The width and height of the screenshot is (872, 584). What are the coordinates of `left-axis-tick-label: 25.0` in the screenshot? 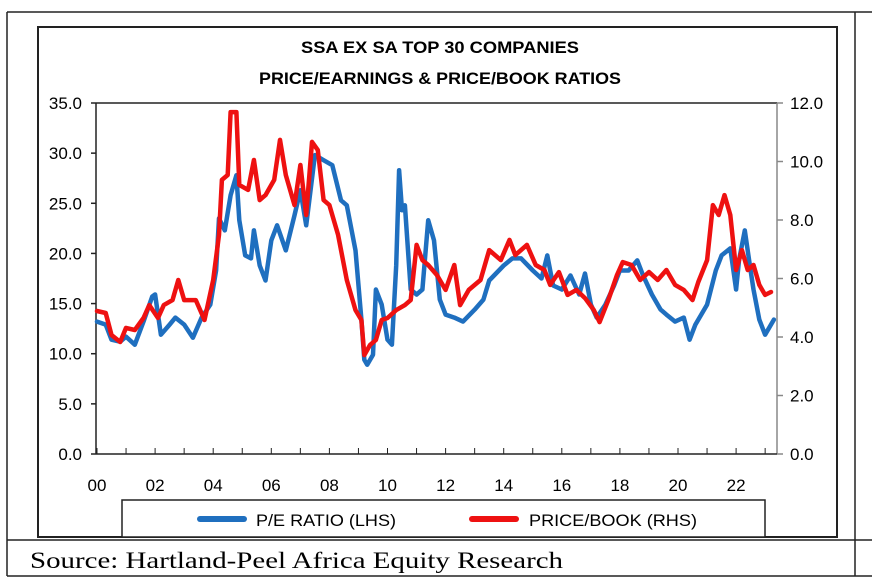 It's located at (65, 203).